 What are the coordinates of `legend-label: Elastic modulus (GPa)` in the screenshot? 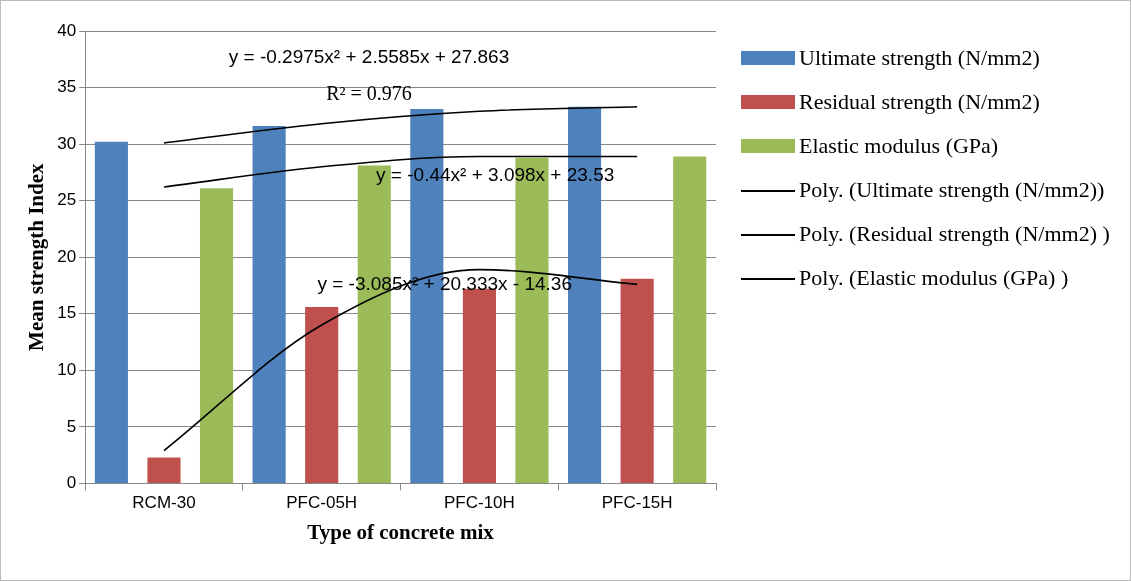 It's located at (899, 146).